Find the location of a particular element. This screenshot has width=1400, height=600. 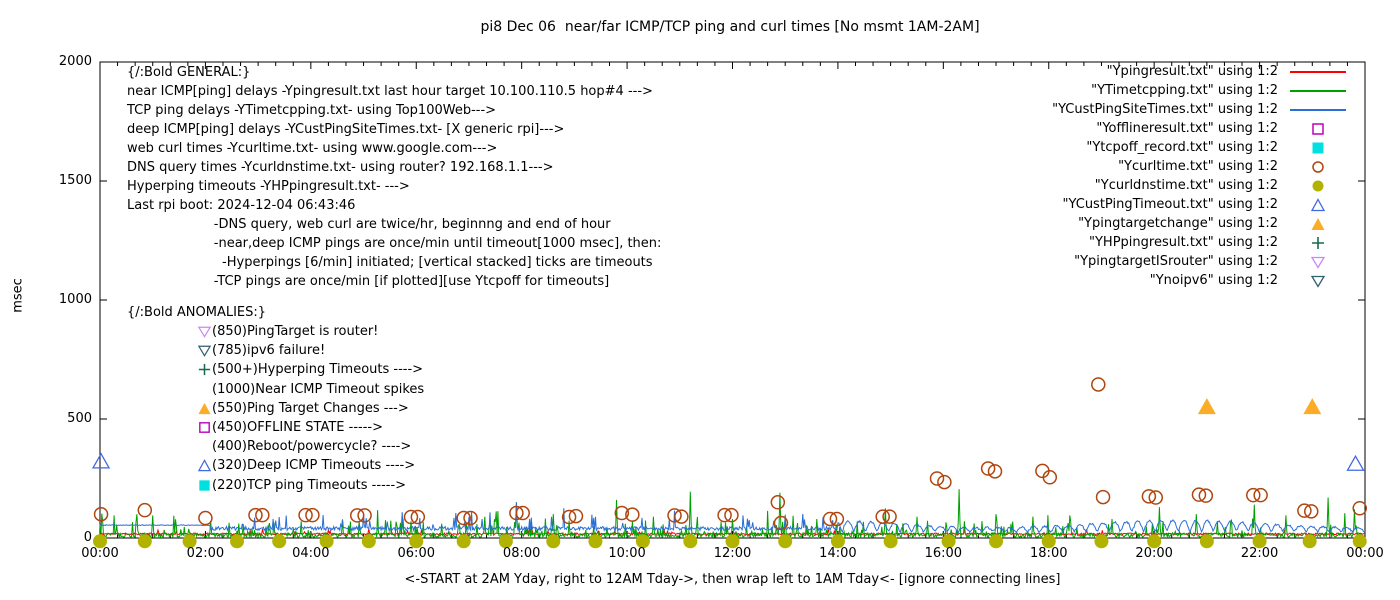

legend-item-label: "YTimetcpping.txt" using 1:2 is located at coordinates (1184, 90).